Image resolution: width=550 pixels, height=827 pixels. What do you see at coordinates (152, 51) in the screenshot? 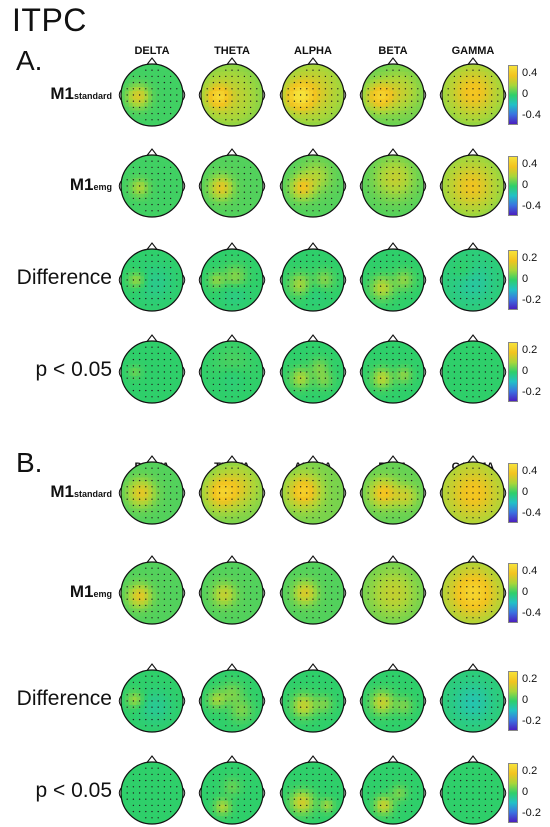
I see `band-header-delta: DELTA` at bounding box center [152, 51].